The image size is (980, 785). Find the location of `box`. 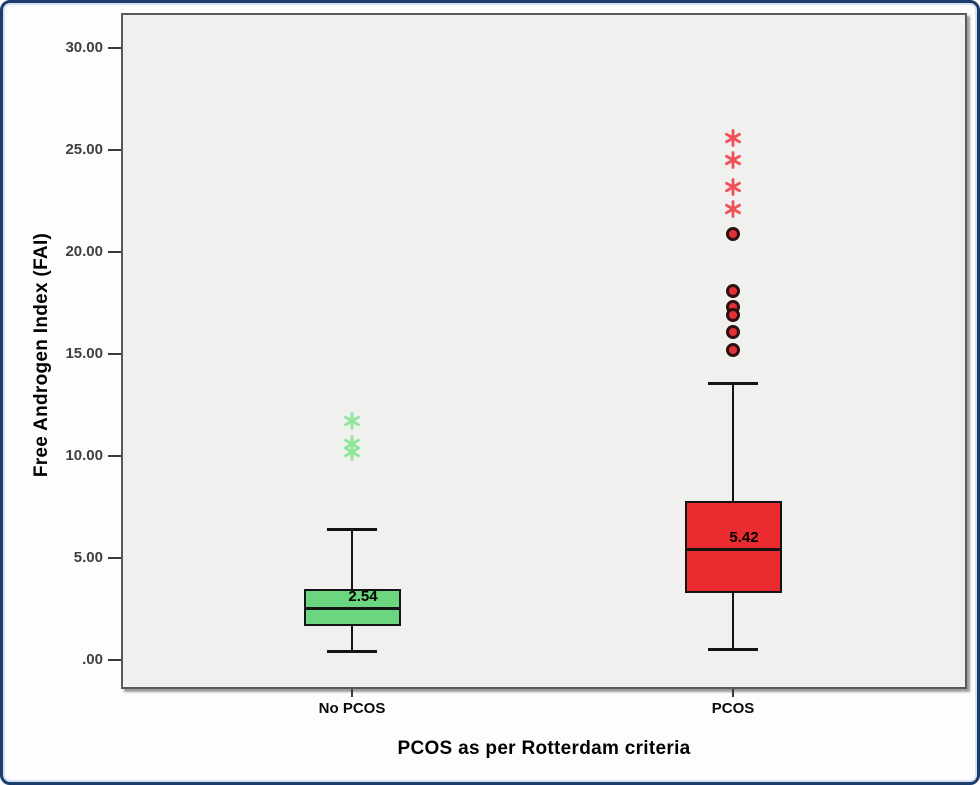

box is located at coordinates (733, 546).